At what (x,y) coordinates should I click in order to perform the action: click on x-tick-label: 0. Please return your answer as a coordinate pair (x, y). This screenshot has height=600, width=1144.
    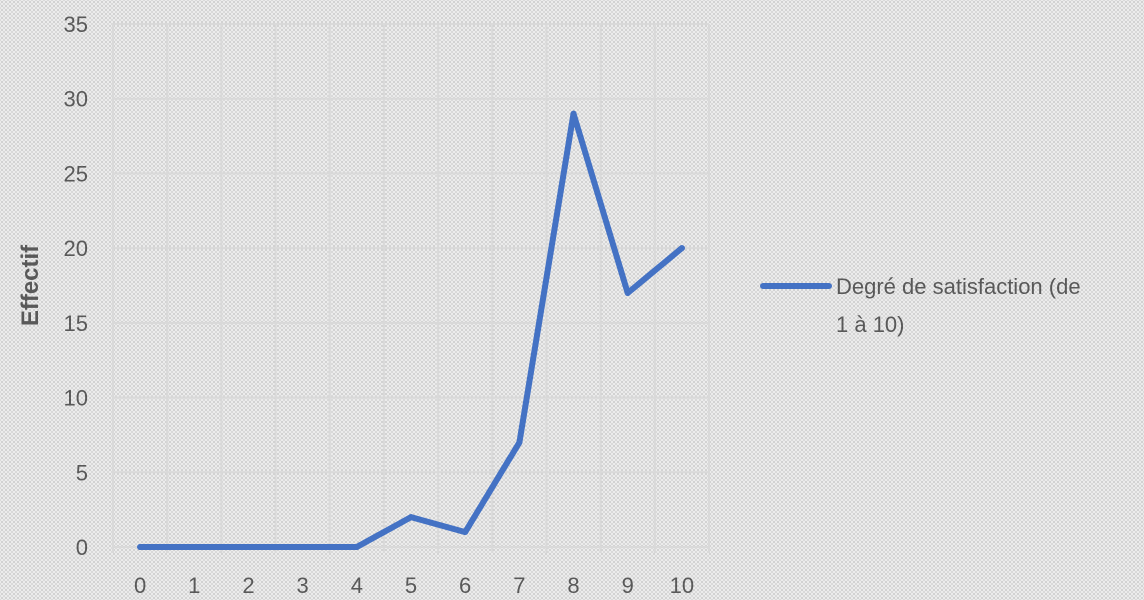
    Looking at the image, I should click on (140, 585).